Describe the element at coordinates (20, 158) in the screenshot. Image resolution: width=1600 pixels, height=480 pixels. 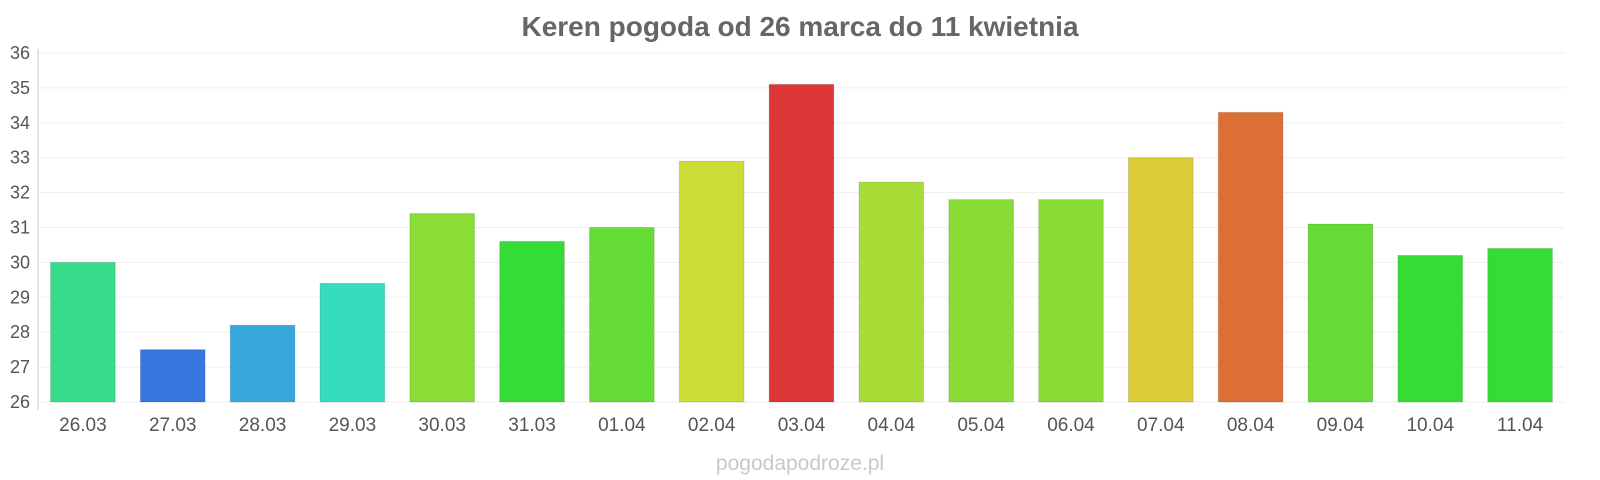
I see `y-tick-label: 33` at that location.